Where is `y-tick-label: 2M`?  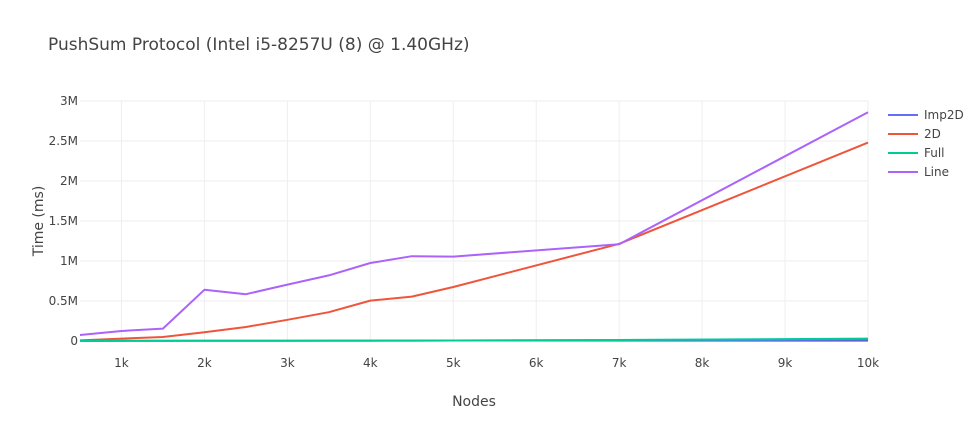 y-tick-label: 2M is located at coordinates (69, 181).